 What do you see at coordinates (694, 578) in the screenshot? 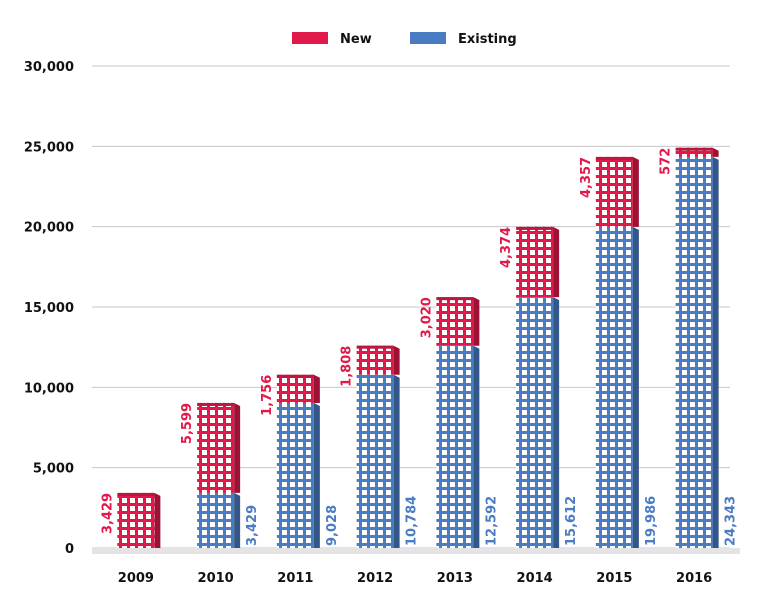
I see `x-tick-label: 2016` at bounding box center [694, 578].